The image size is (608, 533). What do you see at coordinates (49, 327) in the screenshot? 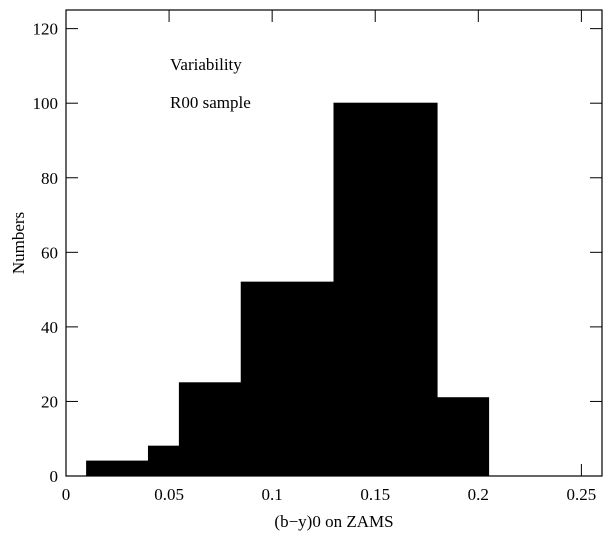
I see `y-tick-label: 40` at bounding box center [49, 327].